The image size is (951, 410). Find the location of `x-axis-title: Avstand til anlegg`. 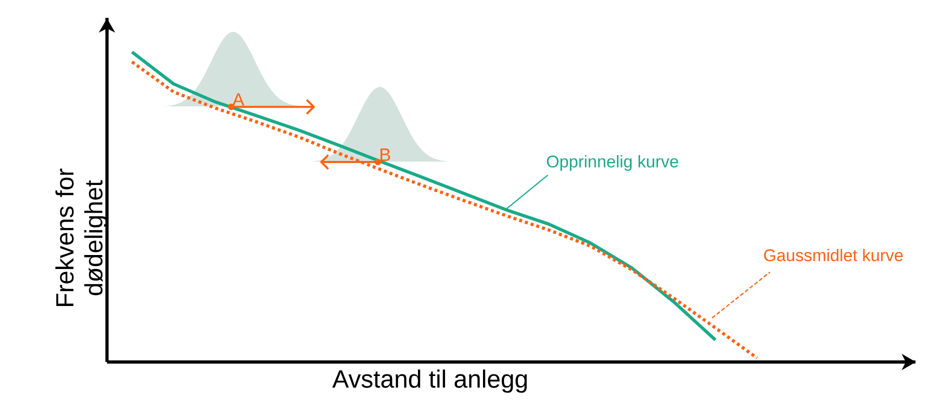

x-axis-title: Avstand til anlegg is located at coordinates (429, 381).